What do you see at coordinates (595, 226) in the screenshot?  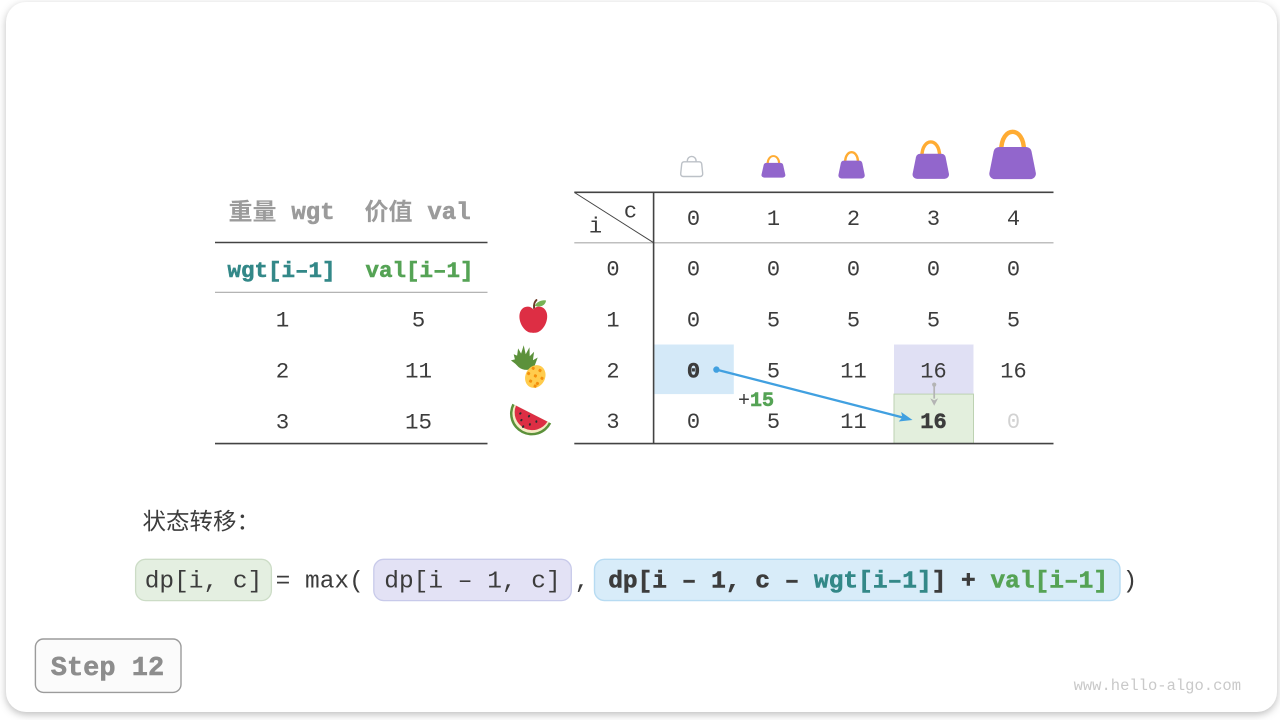 I see `svg-text: i` at bounding box center [595, 226].